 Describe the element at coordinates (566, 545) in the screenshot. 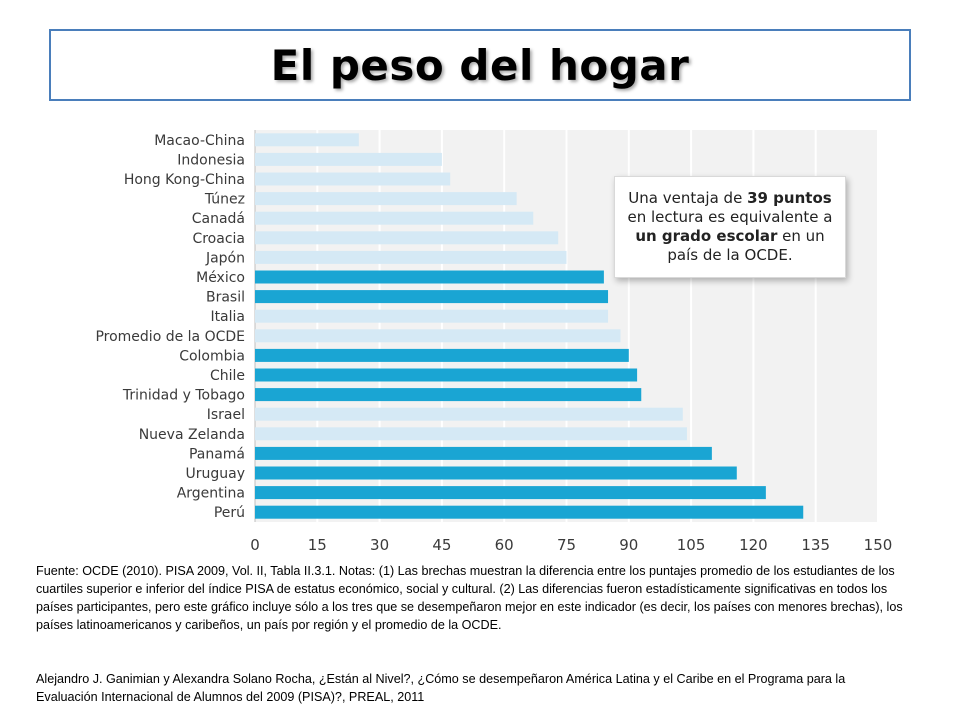

I see `x-tick-label-5: 75` at that location.